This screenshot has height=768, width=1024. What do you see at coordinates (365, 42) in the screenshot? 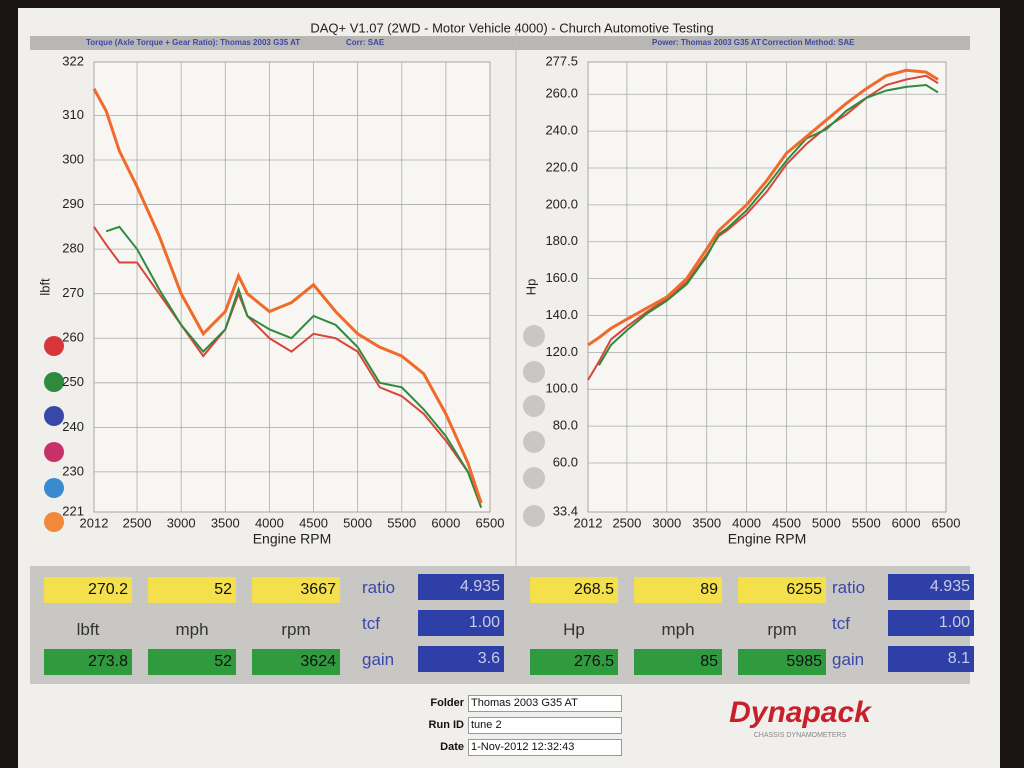
I see `chart-subtitle: Corr: SAE` at bounding box center [365, 42].